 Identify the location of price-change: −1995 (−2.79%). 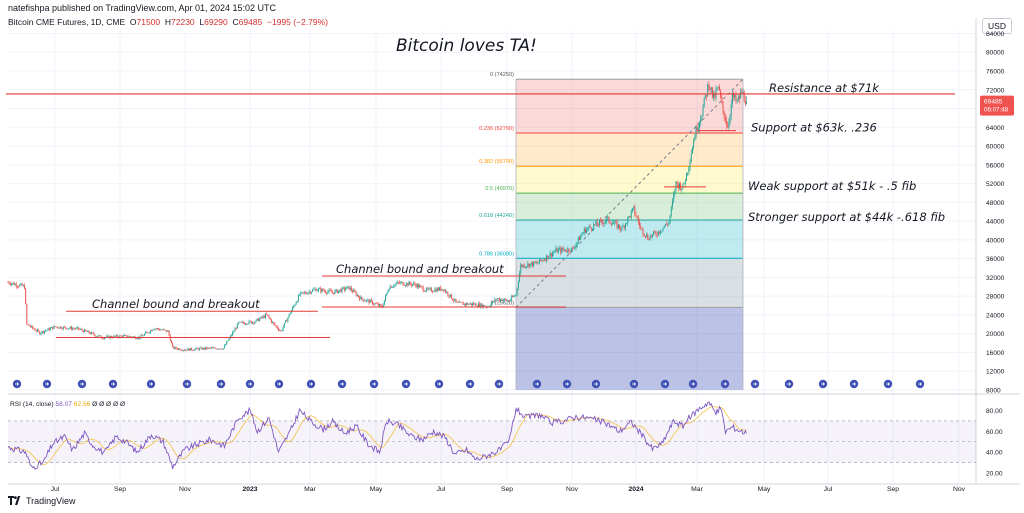
(297, 22).